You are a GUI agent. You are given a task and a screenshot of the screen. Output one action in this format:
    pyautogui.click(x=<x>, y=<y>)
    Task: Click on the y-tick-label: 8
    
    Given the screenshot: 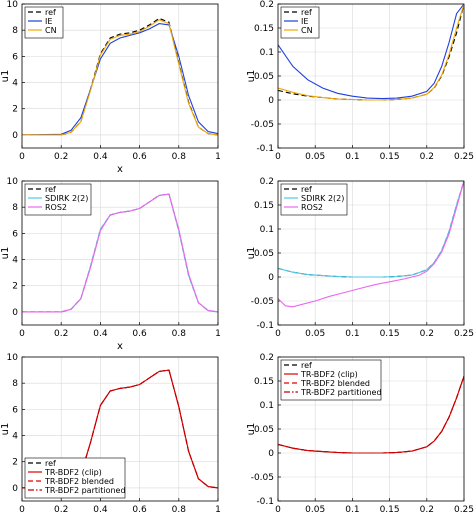 What is the action you would take?
    pyautogui.click(x=15, y=384)
    